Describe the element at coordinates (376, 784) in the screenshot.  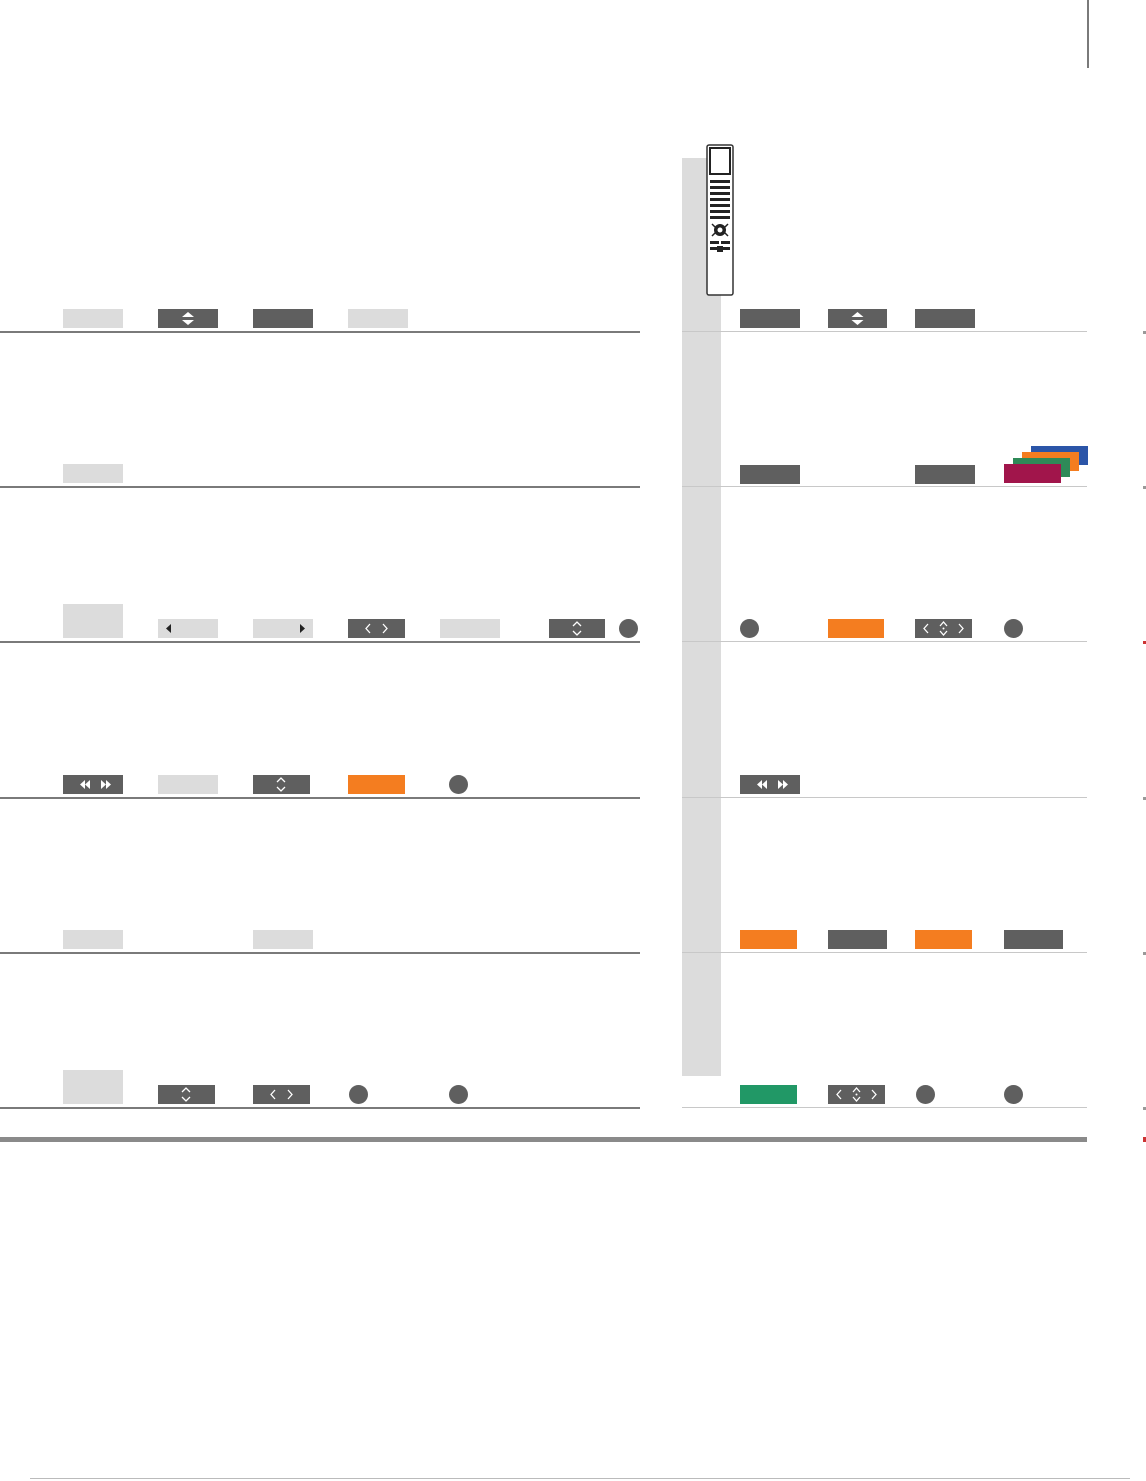
I see `left-row4-orange-key` at that location.